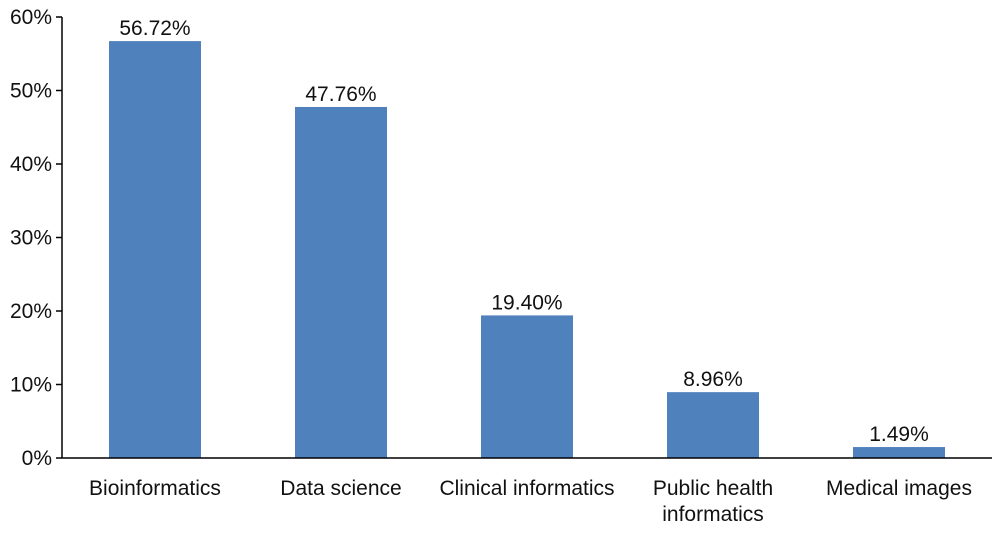 The height and width of the screenshot is (535, 1000). Describe the element at coordinates (154, 28) in the screenshot. I see `data-label: 56.72%` at that location.